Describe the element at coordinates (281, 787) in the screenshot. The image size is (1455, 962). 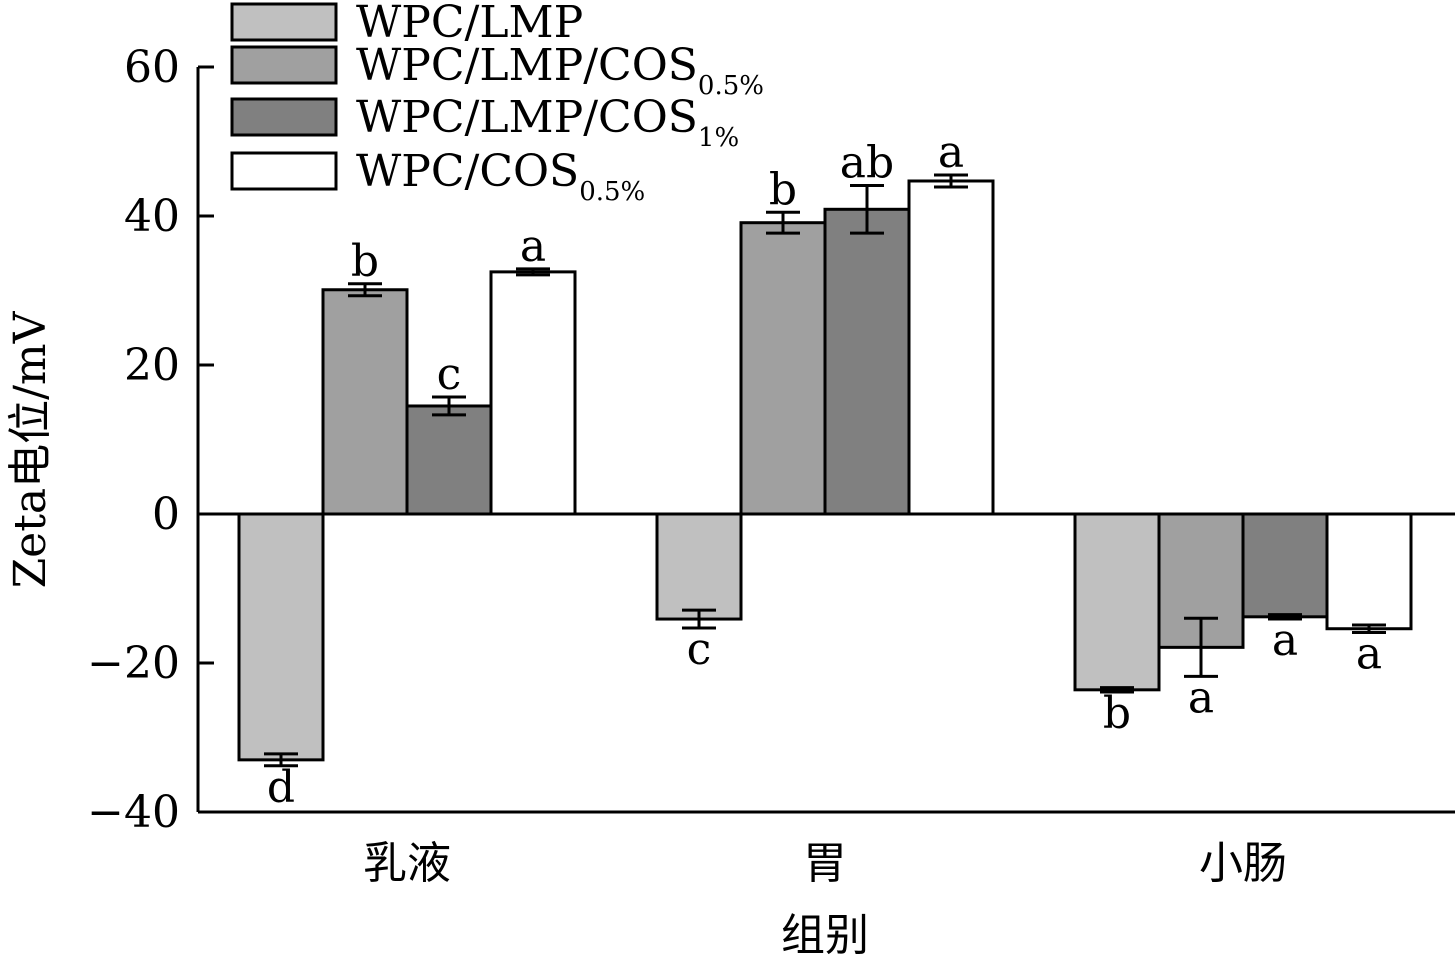
I see `significance-letter: d` at that location.